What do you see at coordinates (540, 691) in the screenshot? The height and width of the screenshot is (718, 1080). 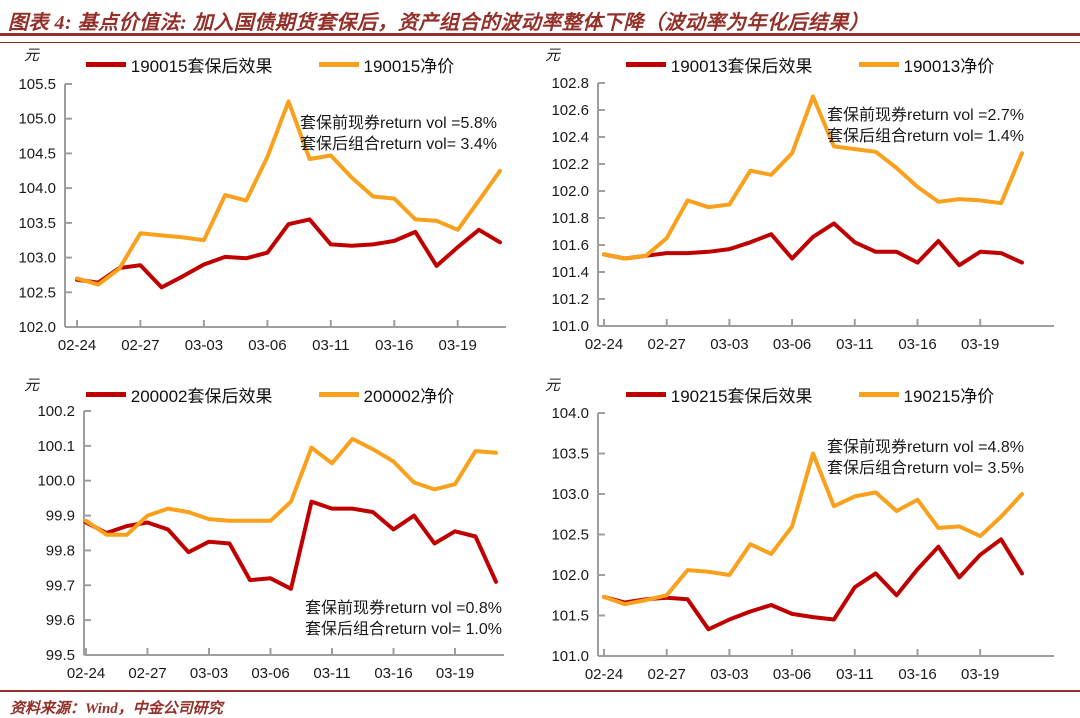 I see `footer-divider` at bounding box center [540, 691].